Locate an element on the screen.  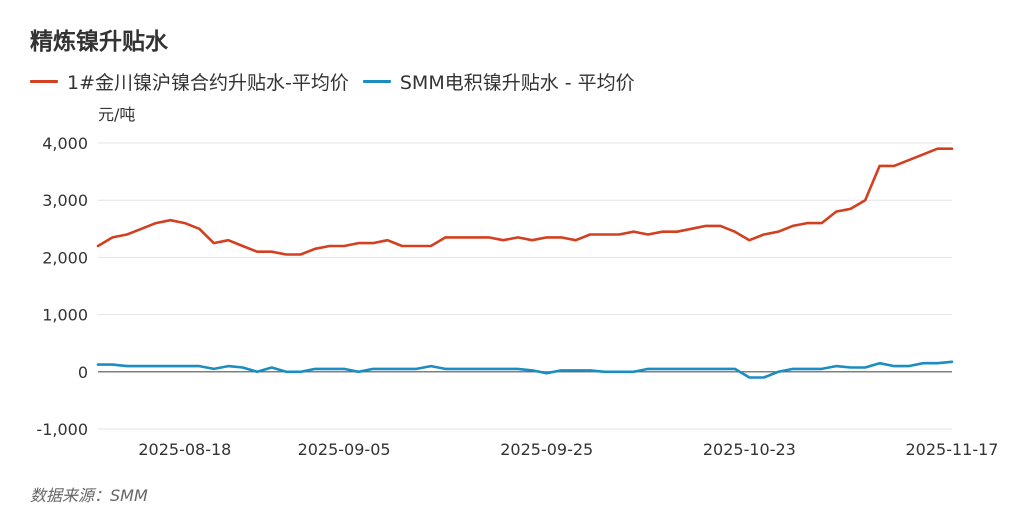
chart-legend: 1#金川镍沪镍合约升贴水-平均价 SMM电积镍升贴水 - 平均价 is located at coordinates (339, 81).